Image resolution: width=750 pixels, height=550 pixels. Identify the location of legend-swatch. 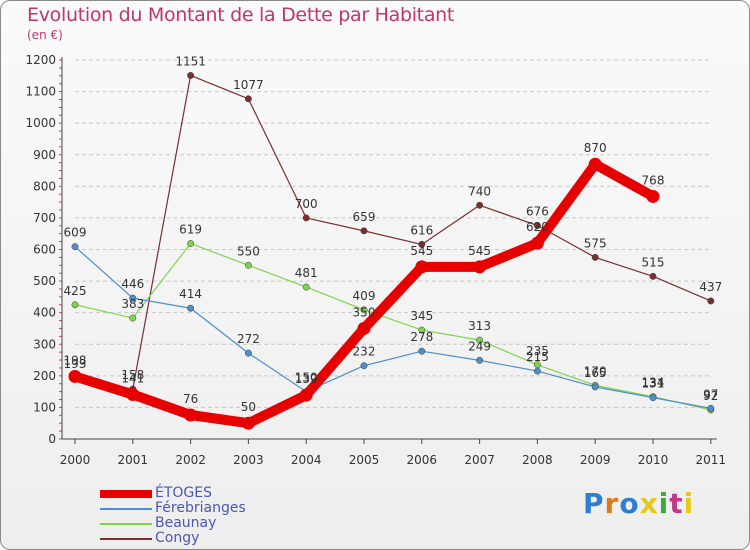
(126, 524).